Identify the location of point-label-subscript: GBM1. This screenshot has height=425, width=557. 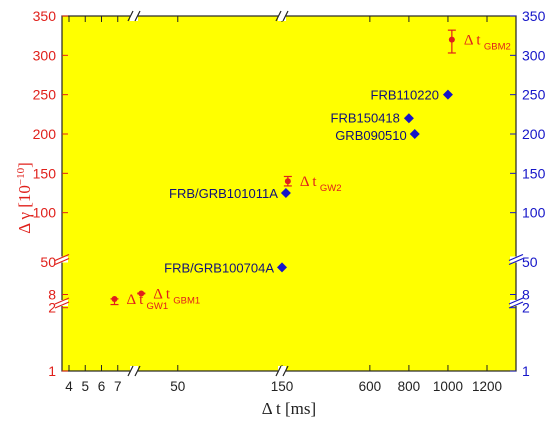
(186, 301).